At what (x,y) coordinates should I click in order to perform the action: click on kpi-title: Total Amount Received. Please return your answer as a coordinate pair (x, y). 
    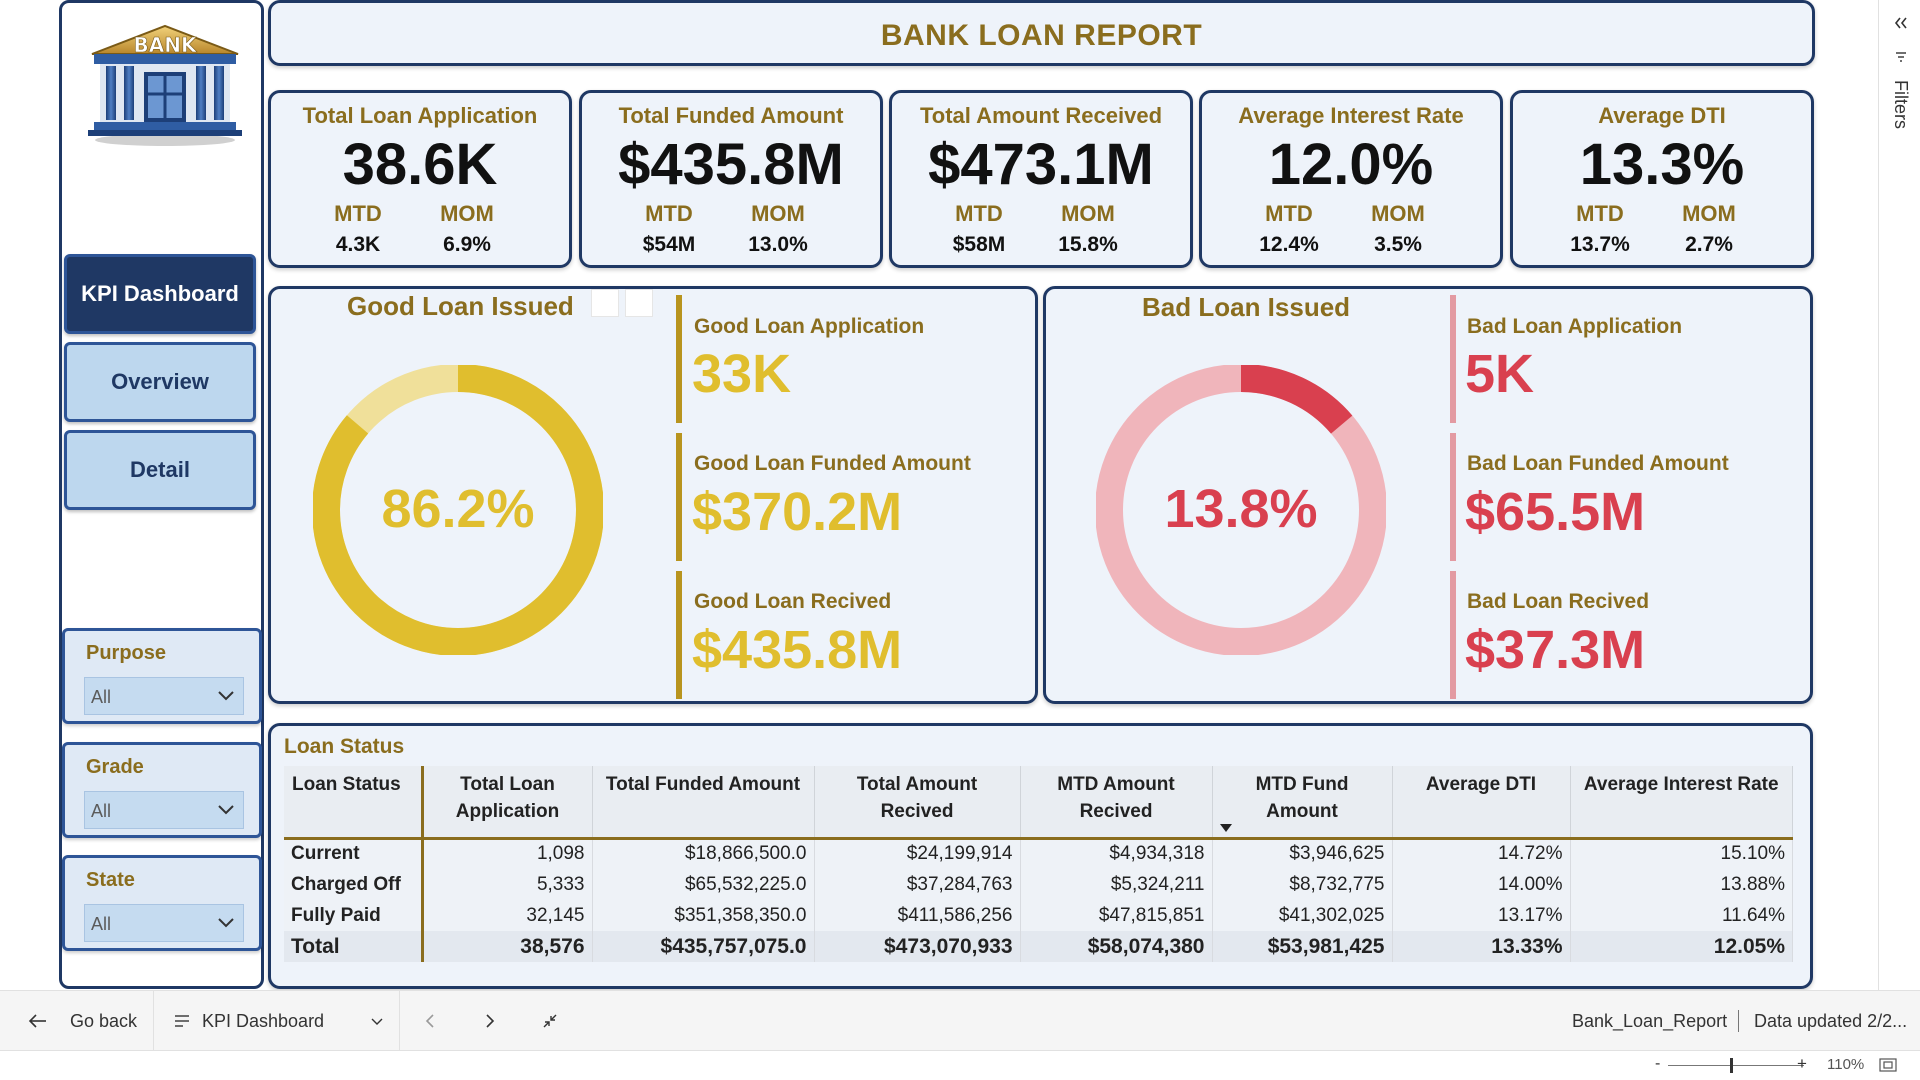
    Looking at the image, I should click on (1041, 115).